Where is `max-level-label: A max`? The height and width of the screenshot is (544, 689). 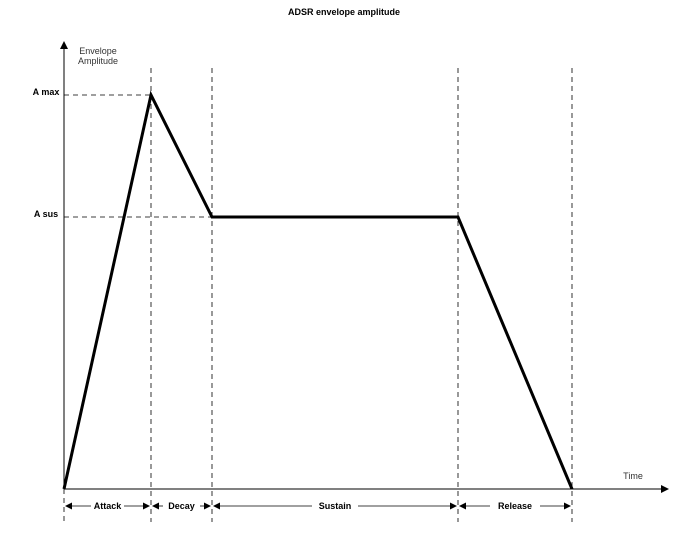
max-level-label: A max is located at coordinates (46, 92).